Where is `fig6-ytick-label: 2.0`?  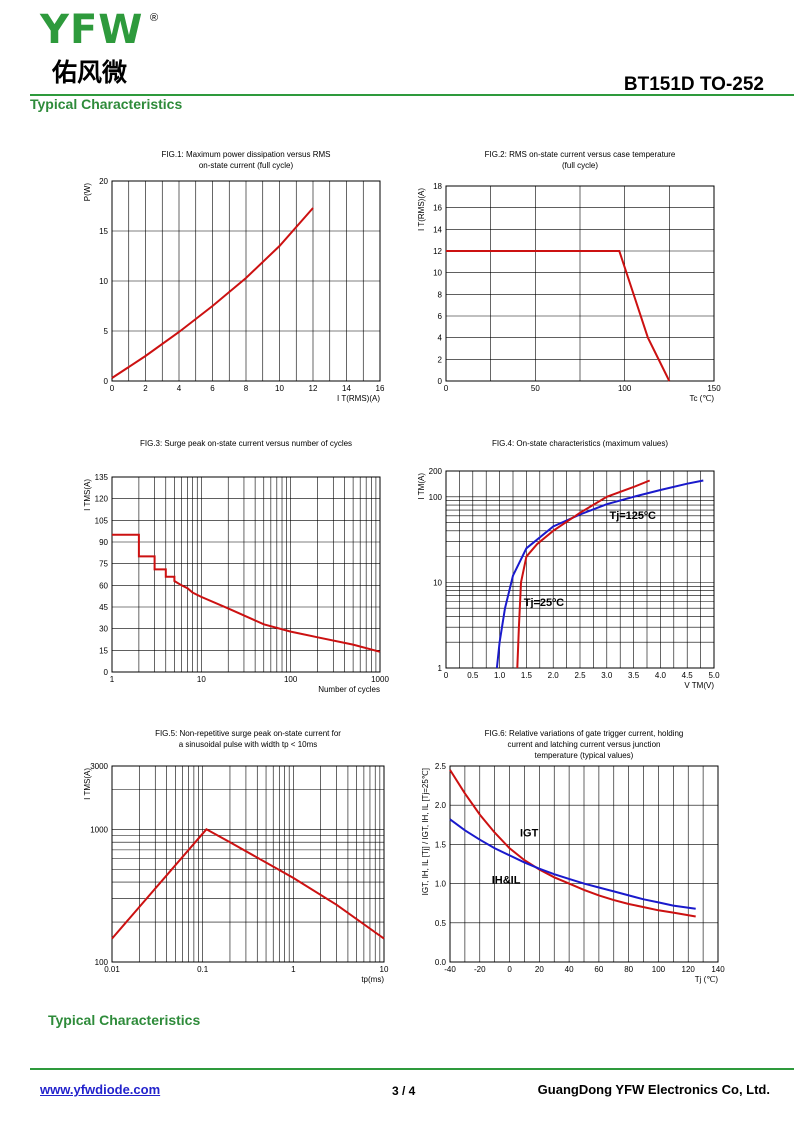 fig6-ytick-label: 2.0 is located at coordinates (441, 805).